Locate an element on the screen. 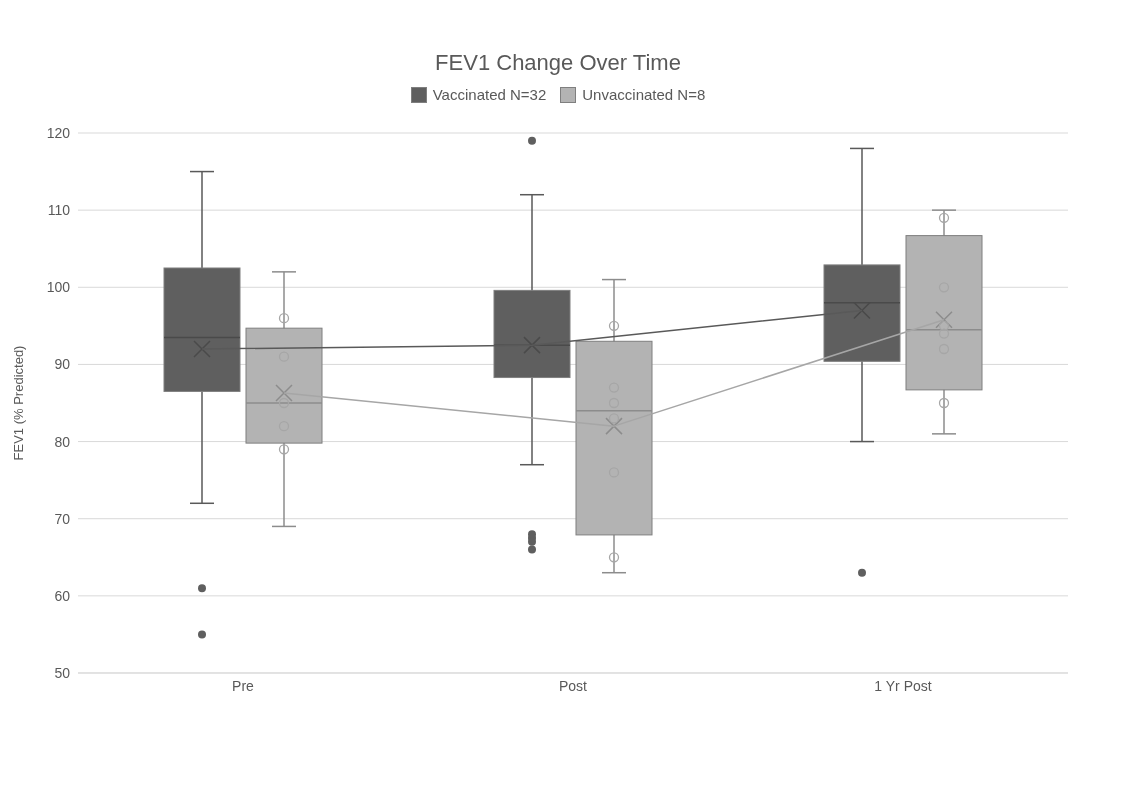 The width and height of the screenshot is (1132, 785). x-tick-label: Pre is located at coordinates (243, 685).